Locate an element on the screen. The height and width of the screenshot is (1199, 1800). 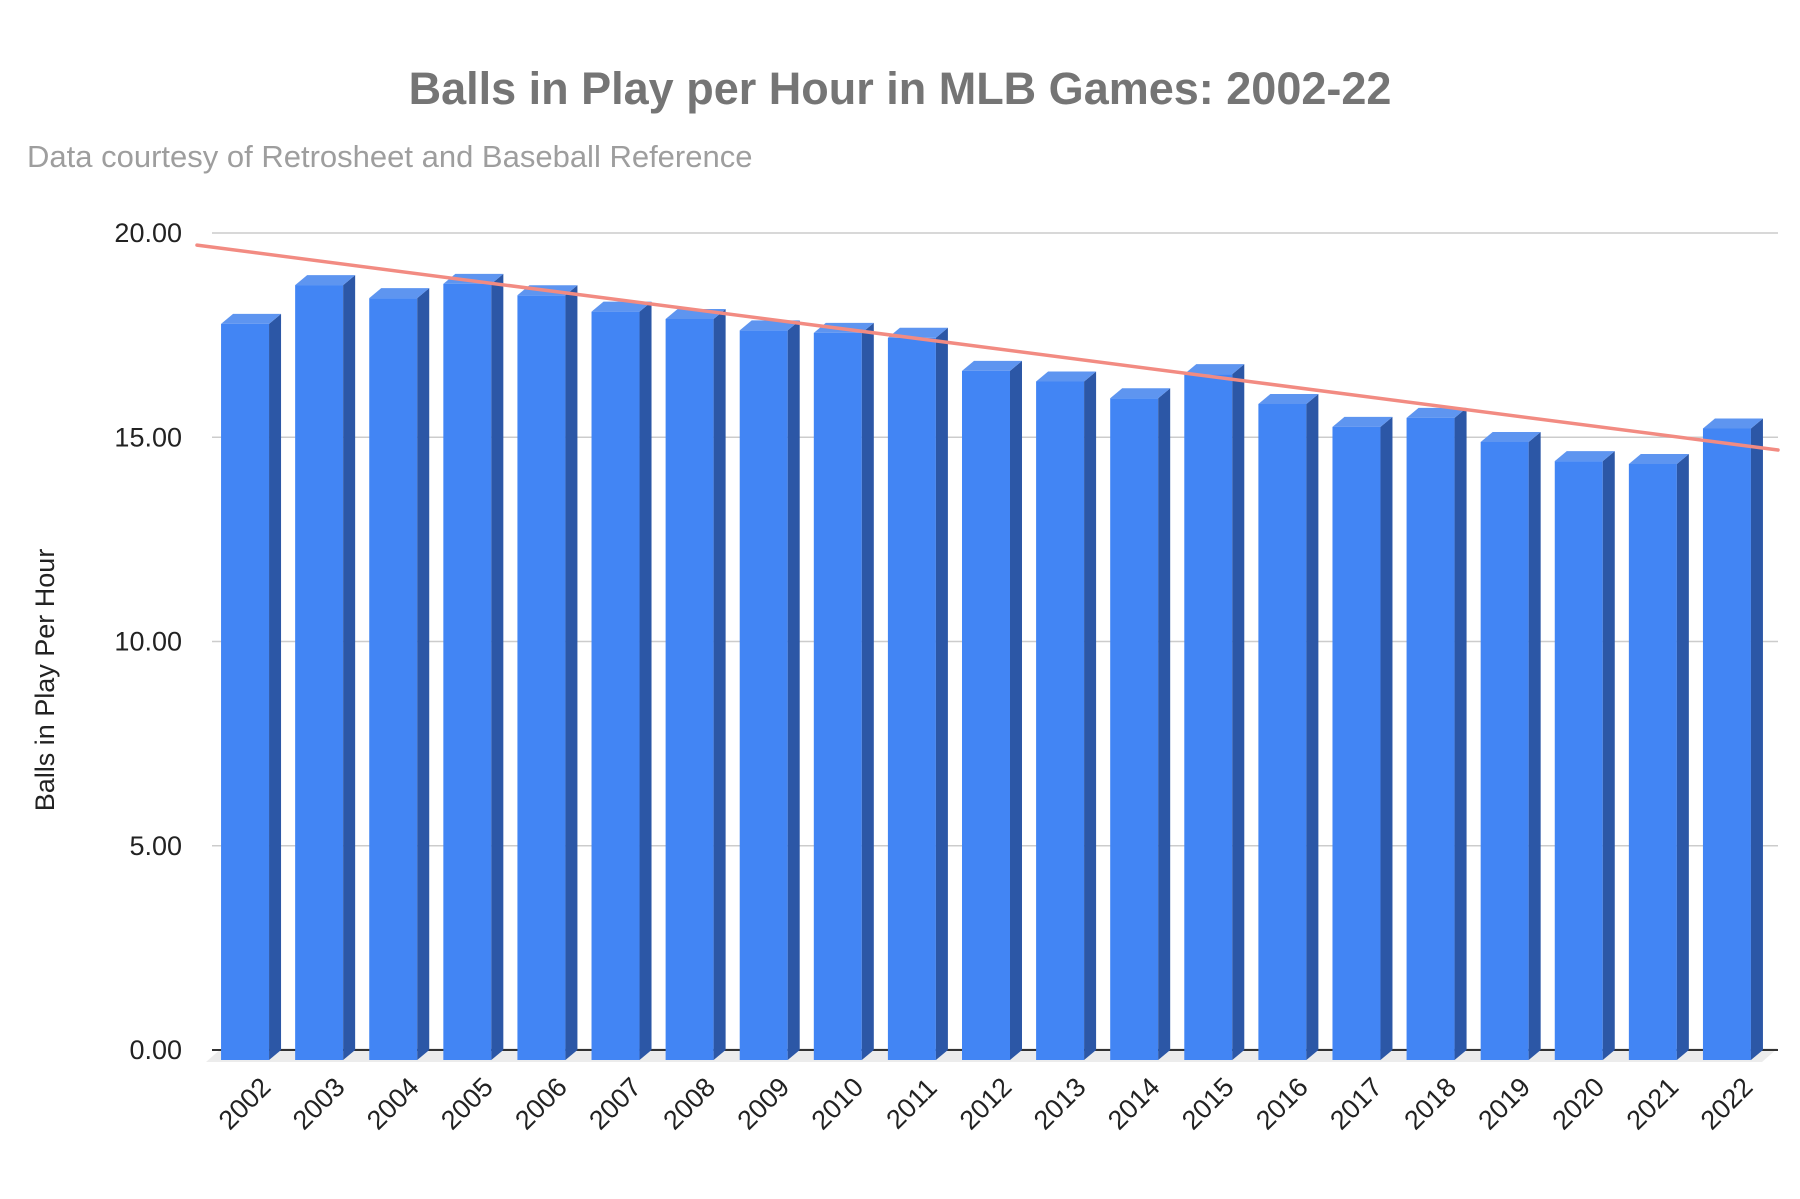
x-tick-label: 2011 is located at coordinates (911, 1104).